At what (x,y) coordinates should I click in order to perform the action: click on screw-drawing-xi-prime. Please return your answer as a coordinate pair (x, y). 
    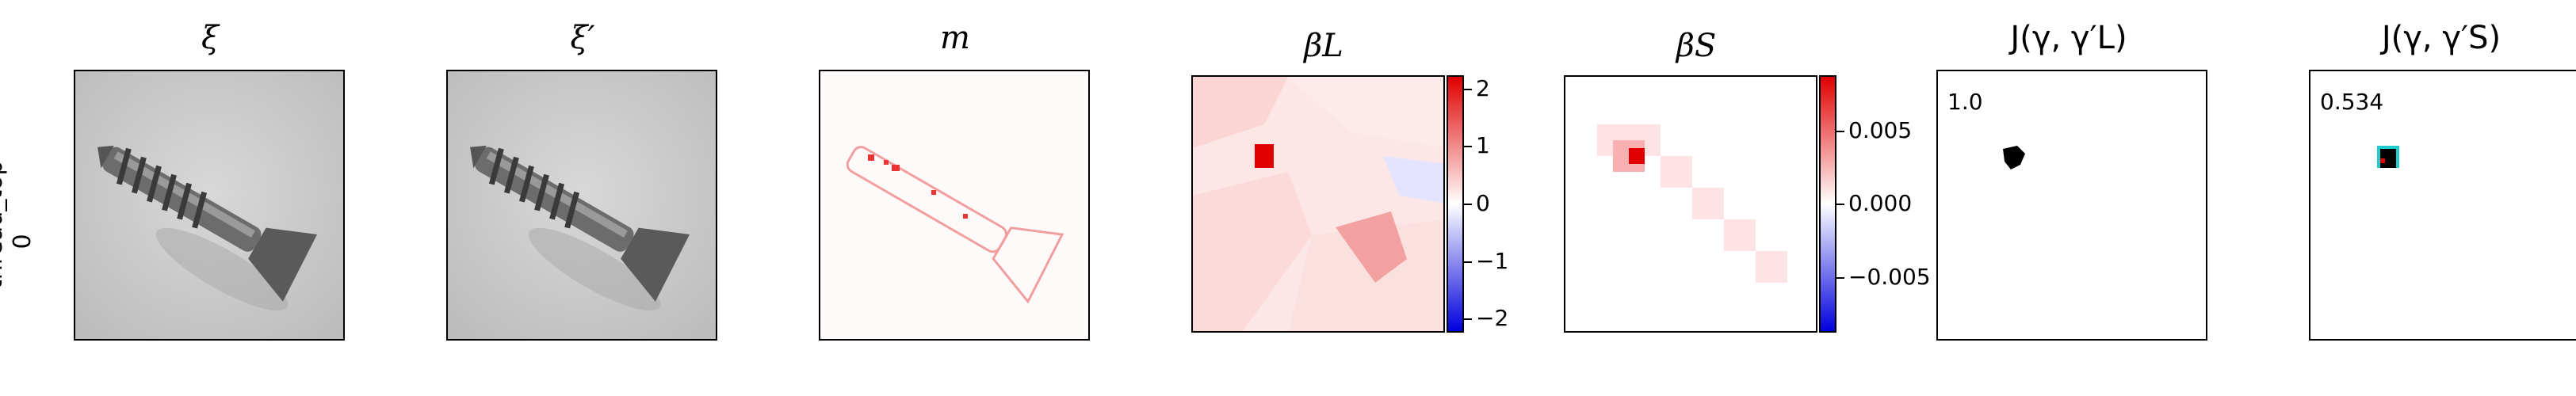
    Looking at the image, I should click on (582, 205).